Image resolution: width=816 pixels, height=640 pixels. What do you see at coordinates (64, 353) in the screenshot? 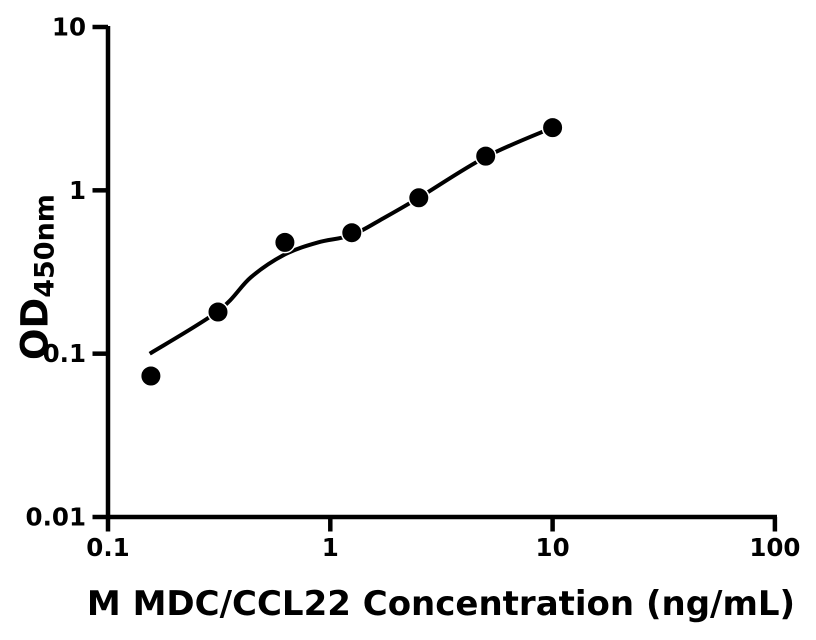
I see `y-tick-label: 0.1` at bounding box center [64, 353].